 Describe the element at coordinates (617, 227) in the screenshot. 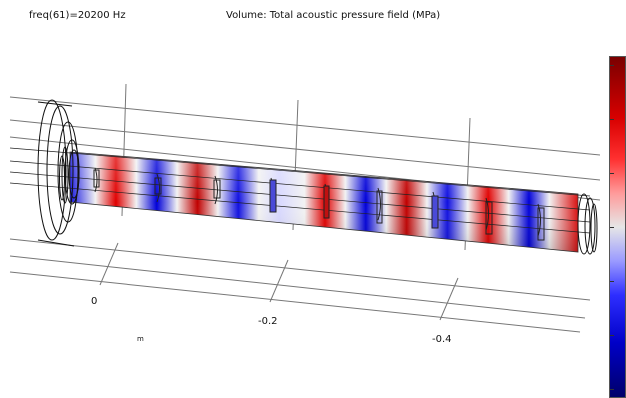

I see `color-legend-bar` at that location.